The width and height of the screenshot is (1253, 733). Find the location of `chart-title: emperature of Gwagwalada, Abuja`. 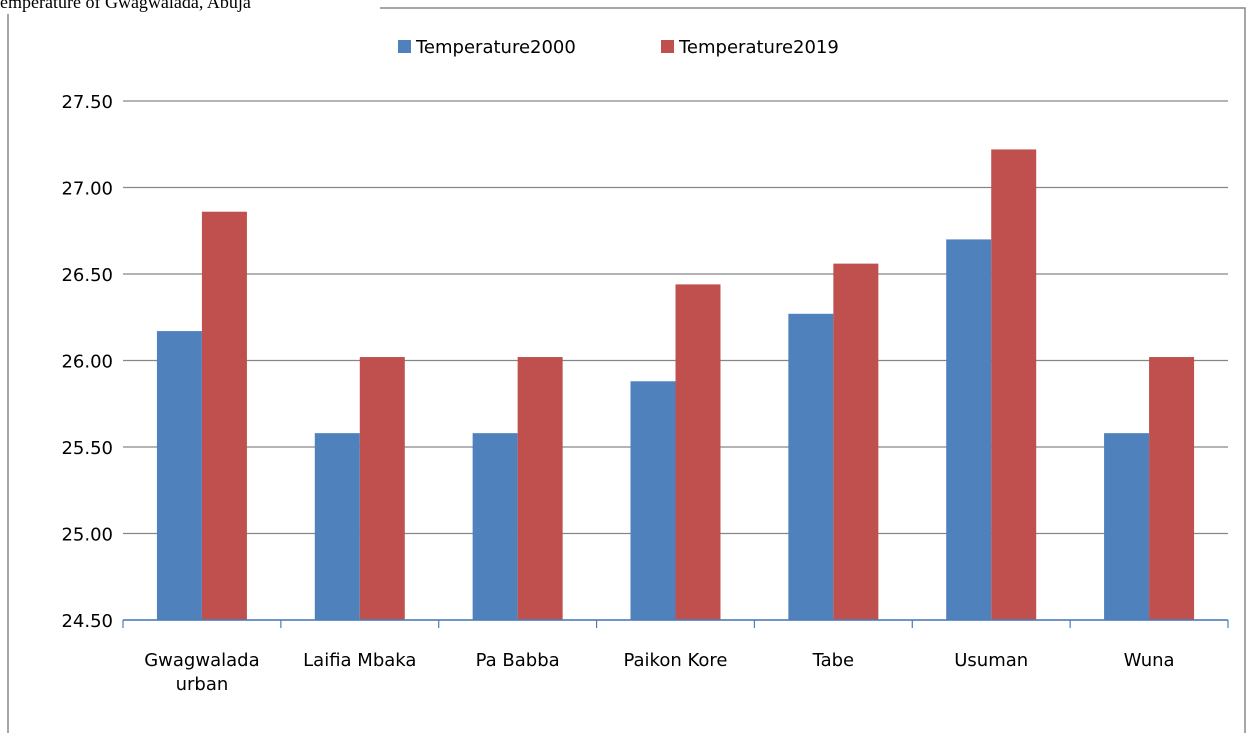

chart-title: emperature of Gwagwalada, Abuja is located at coordinates (125, 6).